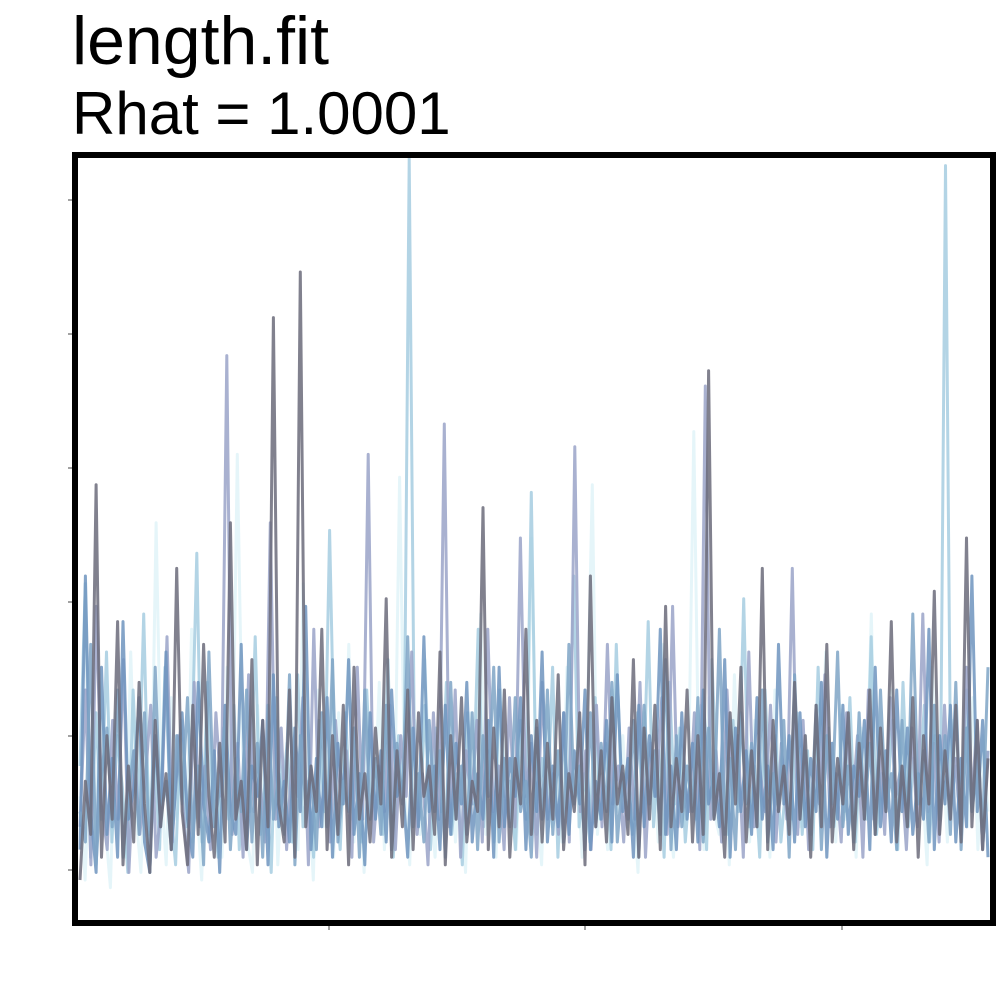 This screenshot has width=1000, height=1000. What do you see at coordinates (201, 41) in the screenshot?
I see `chart-title: length.fit` at bounding box center [201, 41].